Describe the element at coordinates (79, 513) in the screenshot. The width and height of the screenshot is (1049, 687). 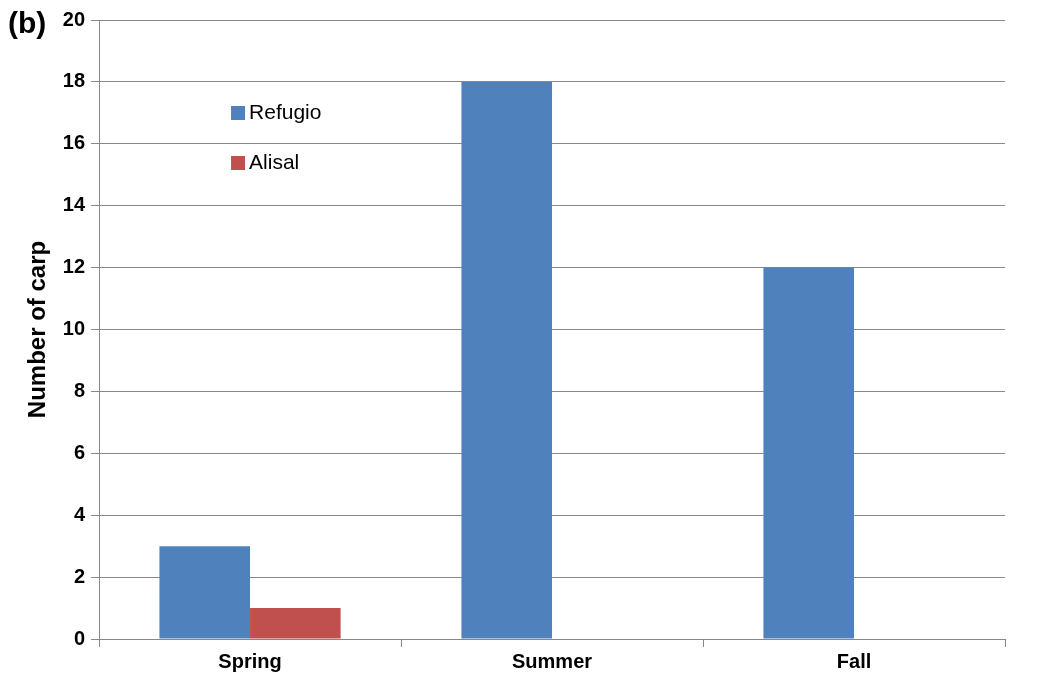
I see `y-tick-label: 4` at that location.